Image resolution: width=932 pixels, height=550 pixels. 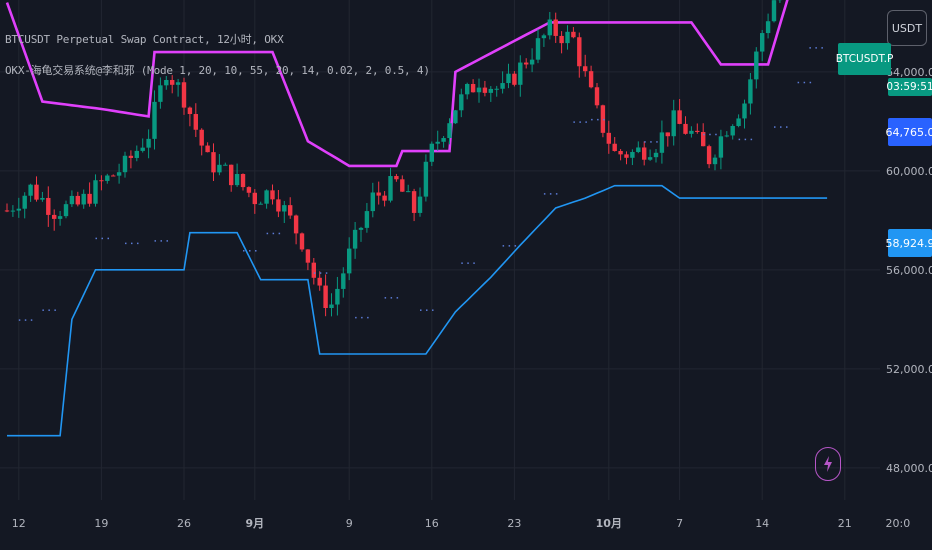 I want to click on y-tick-label: 52,000.0, so click(x=909, y=369).